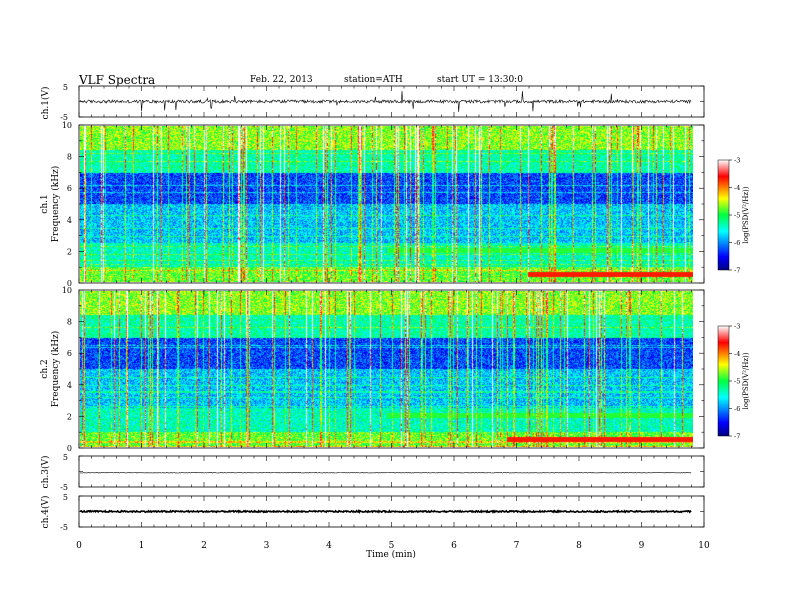 The image size is (792, 612). I want to click on x-tick-label: 6, so click(454, 546).